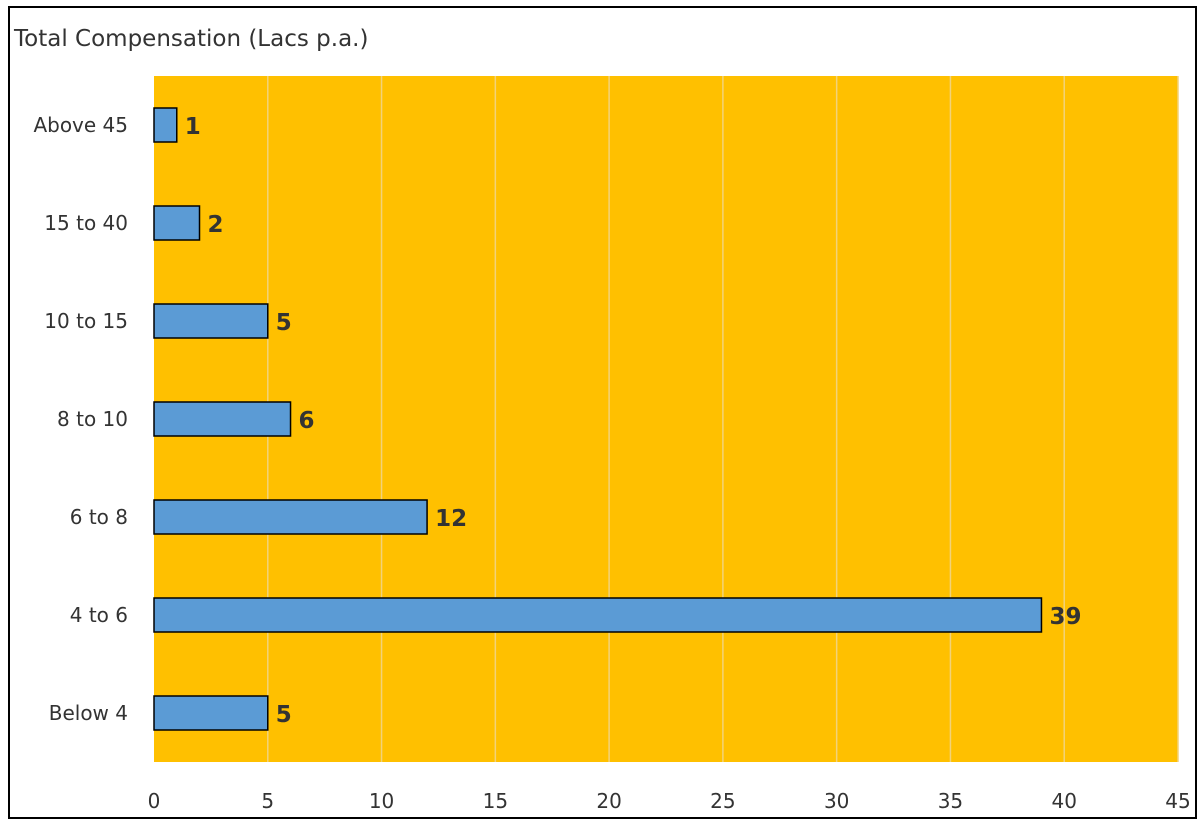 This screenshot has height=821, width=1199. I want to click on data-label: 1, so click(193, 127).